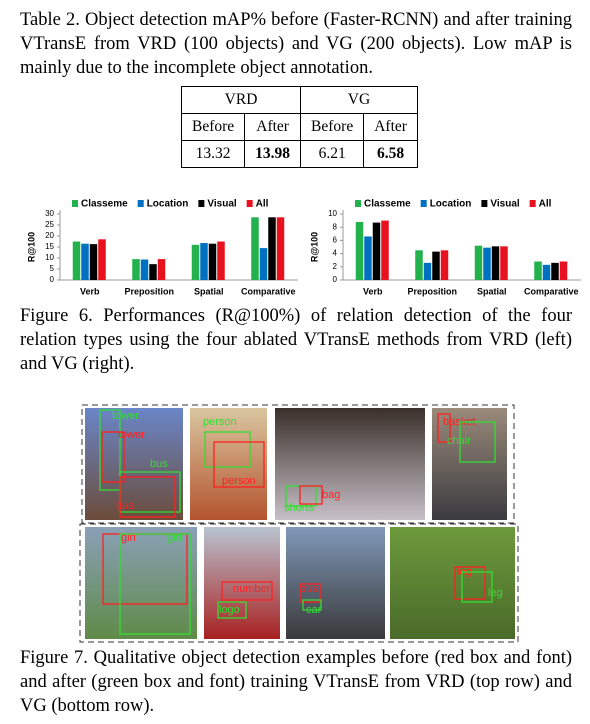 Image resolution: width=590 pixels, height=724 pixels. Describe the element at coordinates (495, 593) in the screenshot. I see `detection-label: leg` at that location.